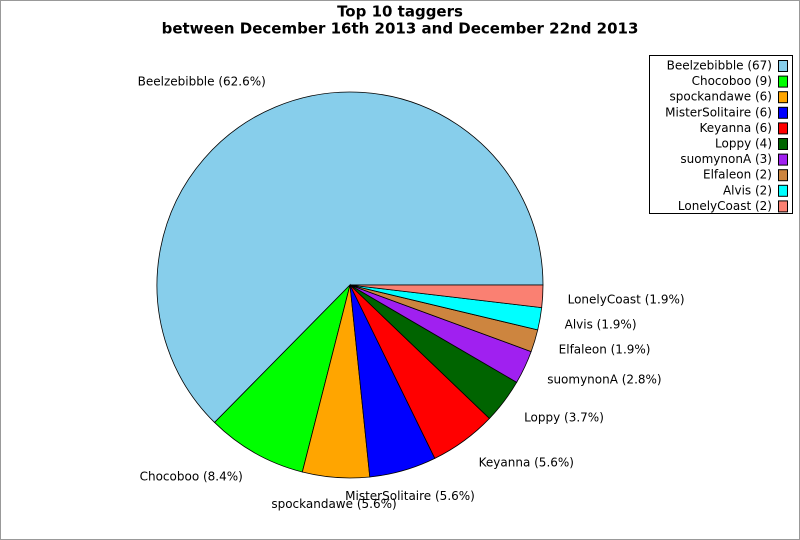  I want to click on legend-label: Chocoboo (9), so click(732, 81).